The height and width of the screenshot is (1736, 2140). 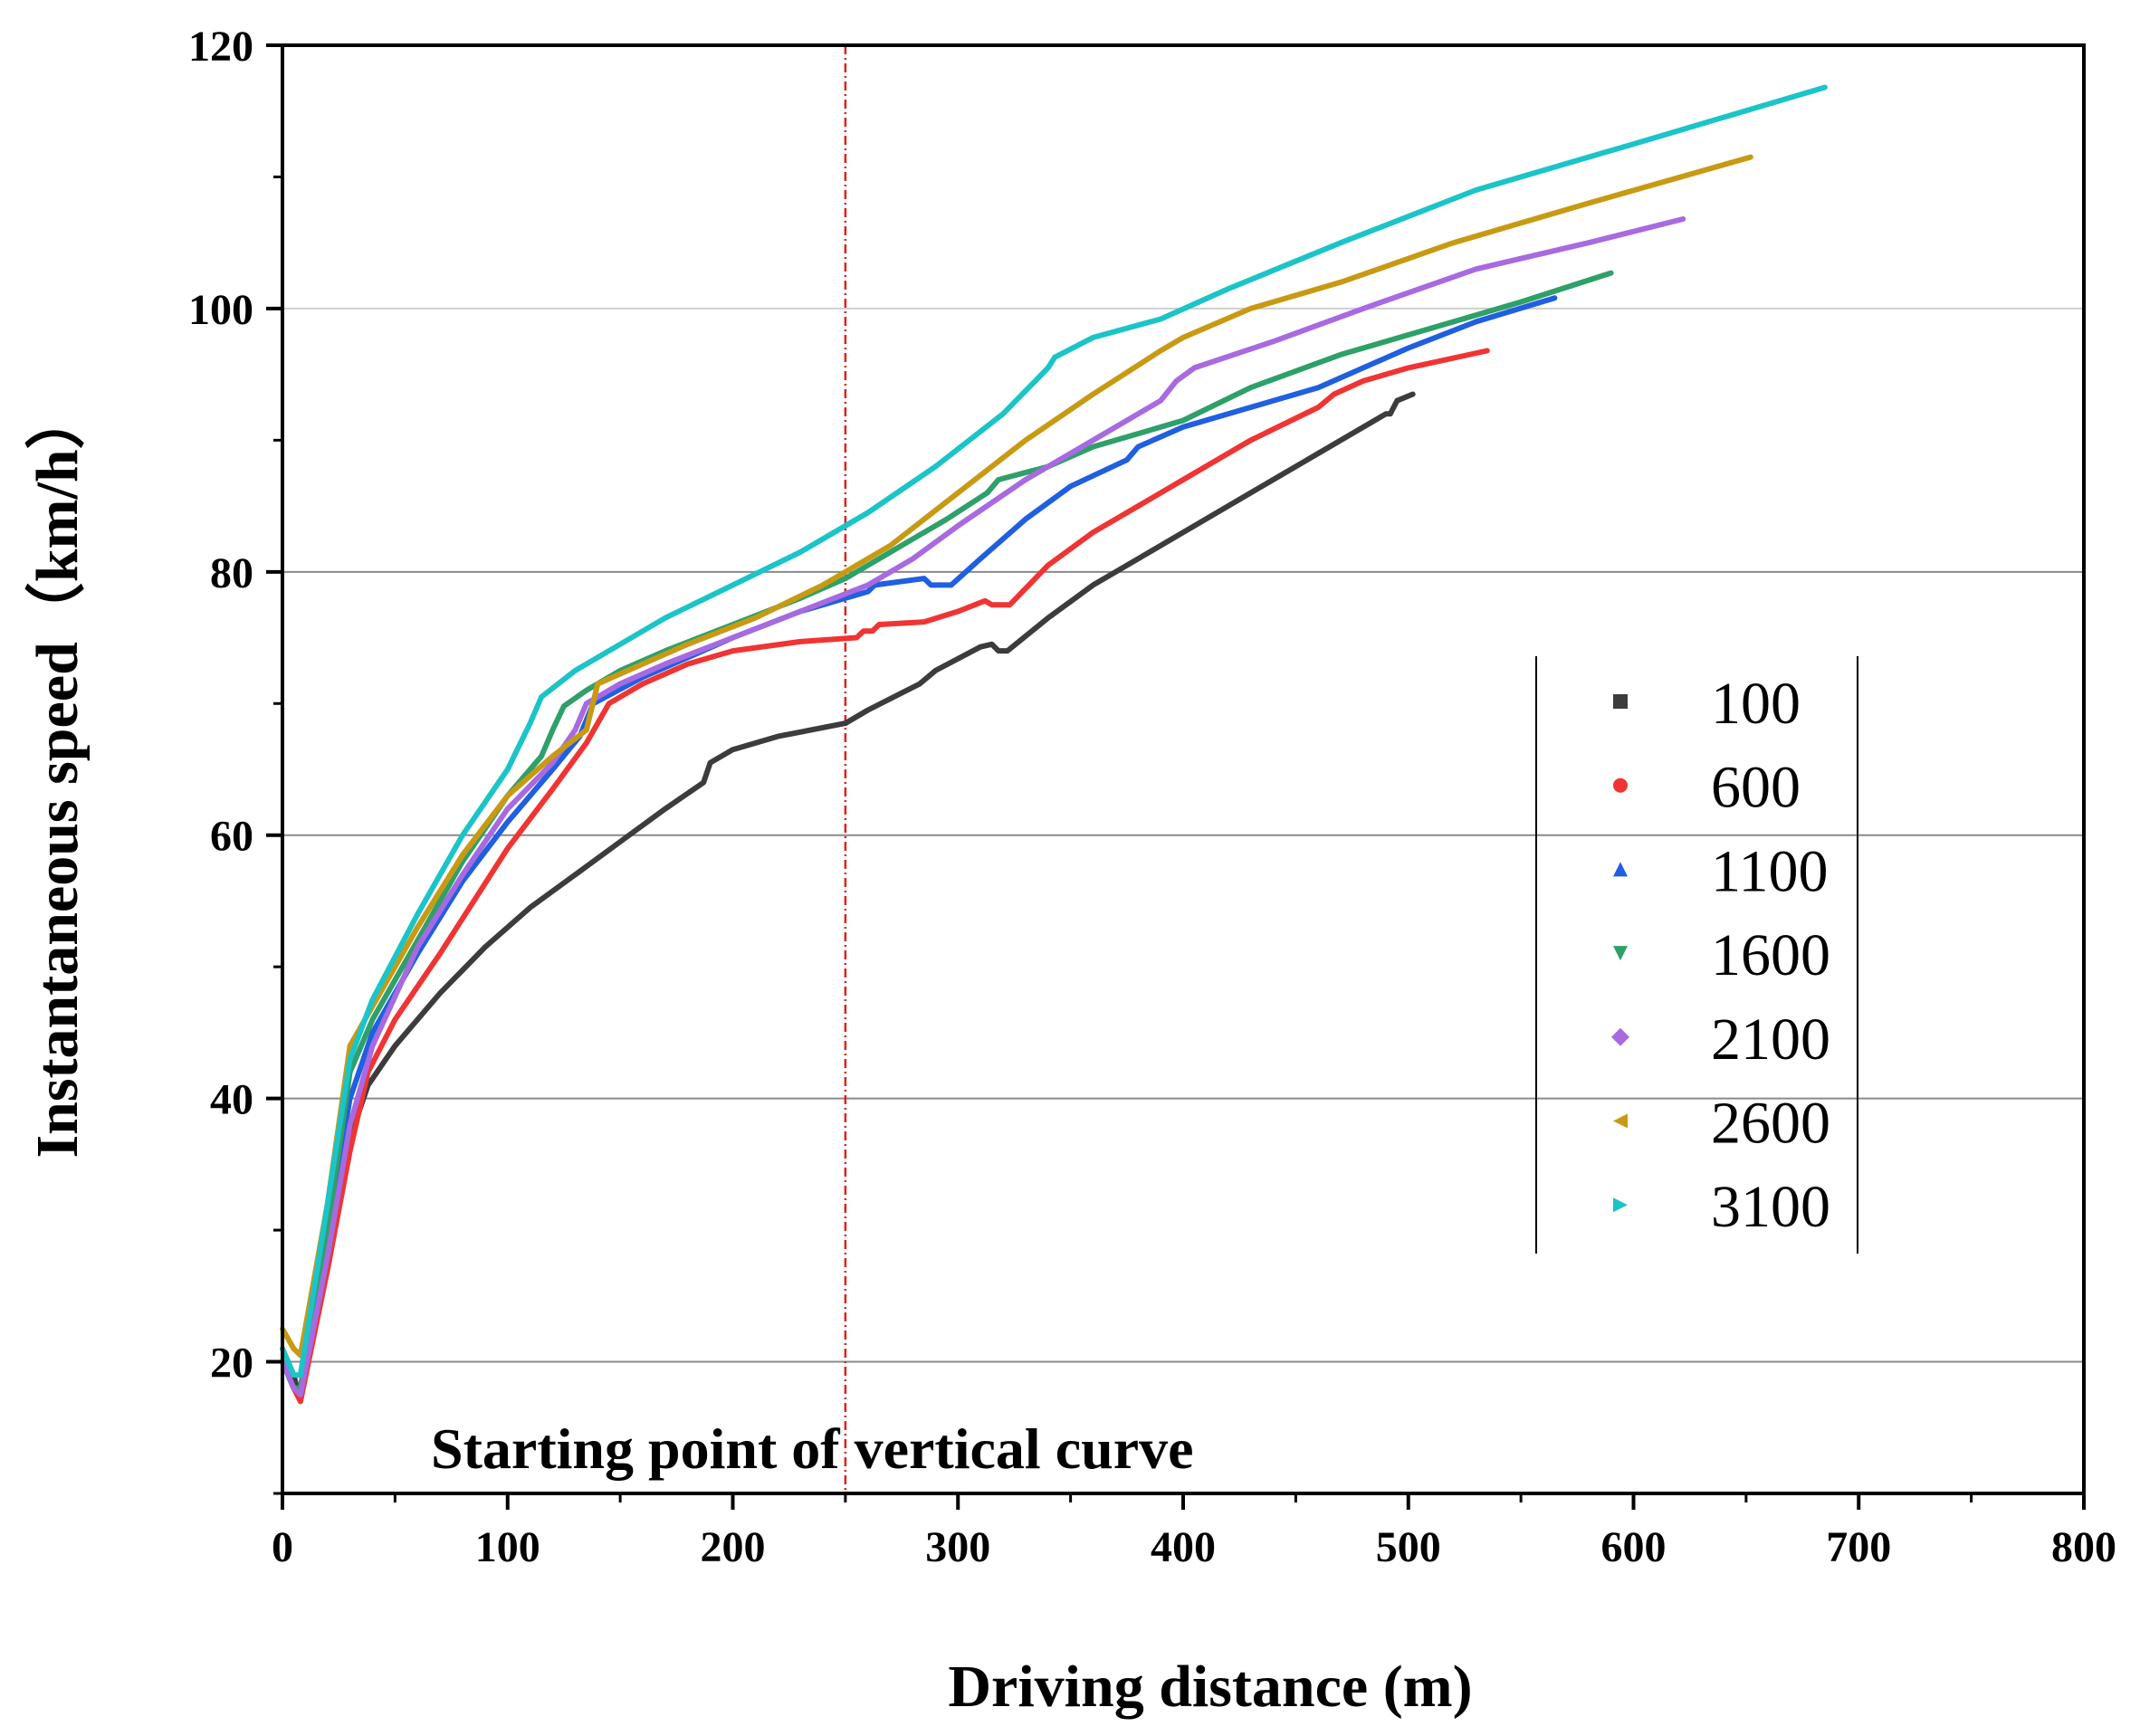 I want to click on legend-label-1600: 1600, so click(x=1770, y=955).